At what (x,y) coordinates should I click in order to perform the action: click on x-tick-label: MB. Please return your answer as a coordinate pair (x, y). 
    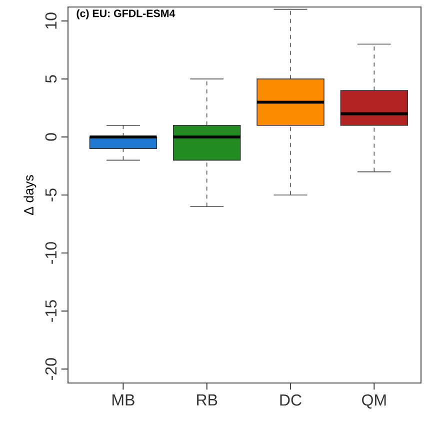
    Looking at the image, I should click on (123, 400).